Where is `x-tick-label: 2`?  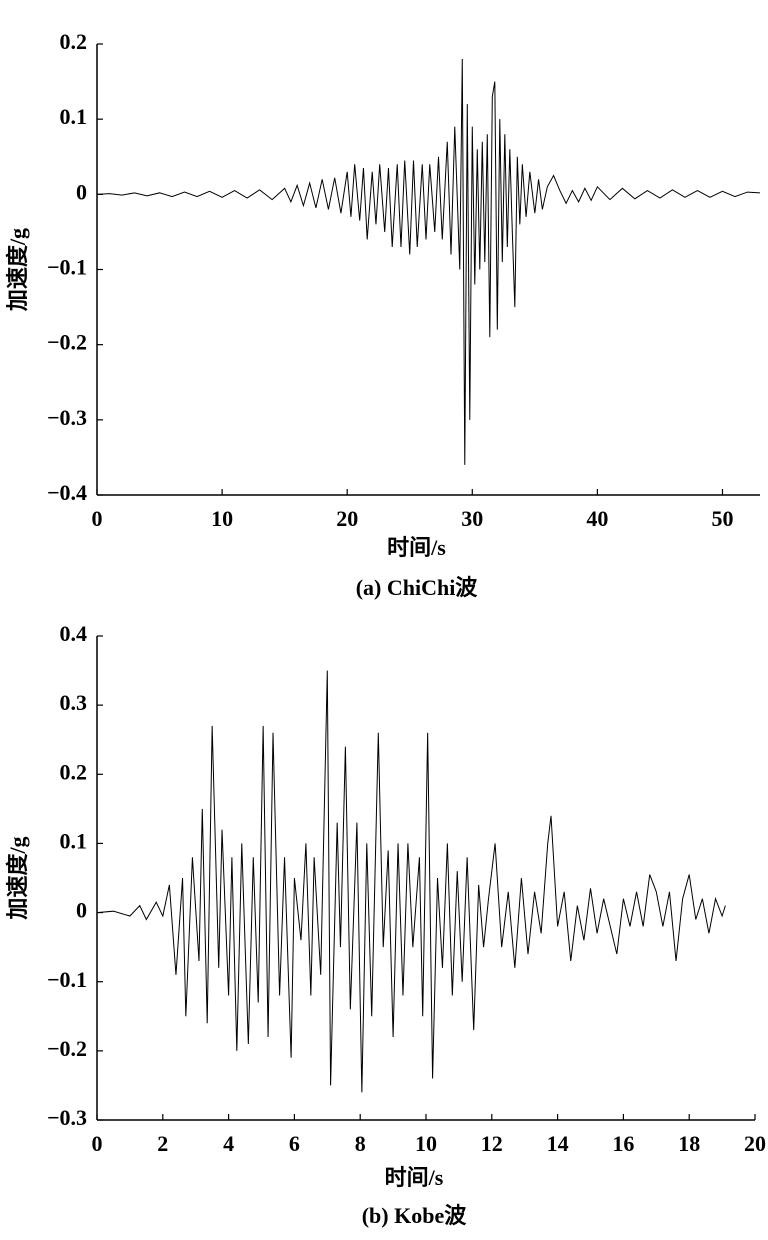 x-tick-label: 2 is located at coordinates (162, 1143).